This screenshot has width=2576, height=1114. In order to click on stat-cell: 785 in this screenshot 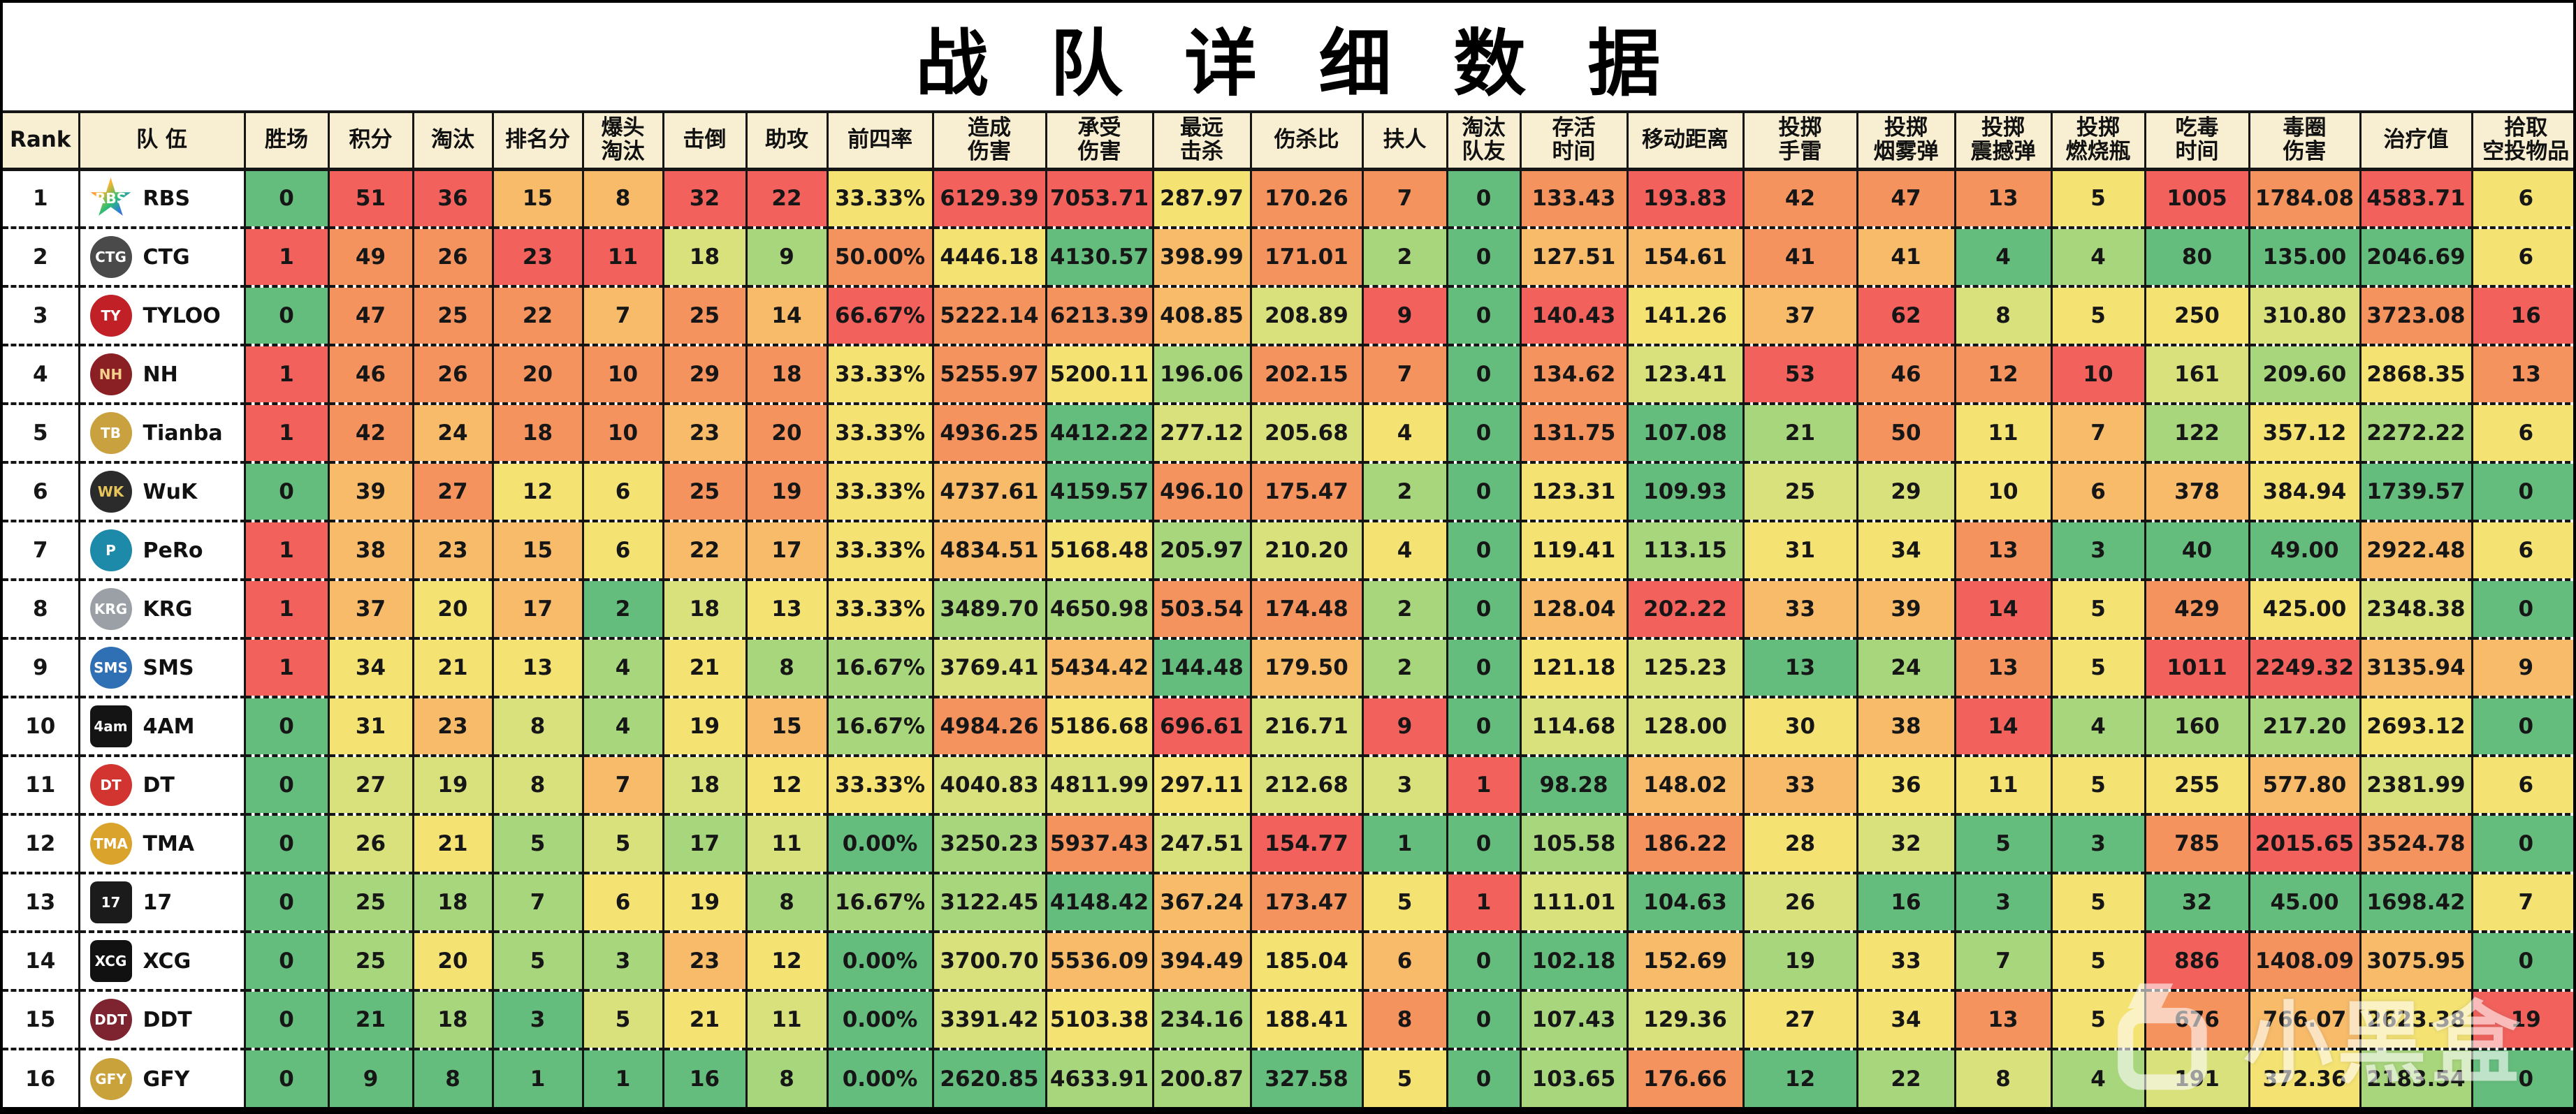, I will do `click(2196, 843)`.